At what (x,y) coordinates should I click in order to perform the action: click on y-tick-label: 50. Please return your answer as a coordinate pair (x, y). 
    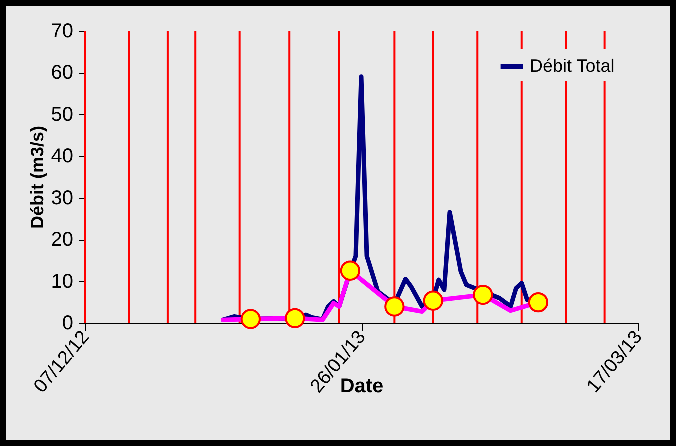
    Looking at the image, I should click on (62, 115).